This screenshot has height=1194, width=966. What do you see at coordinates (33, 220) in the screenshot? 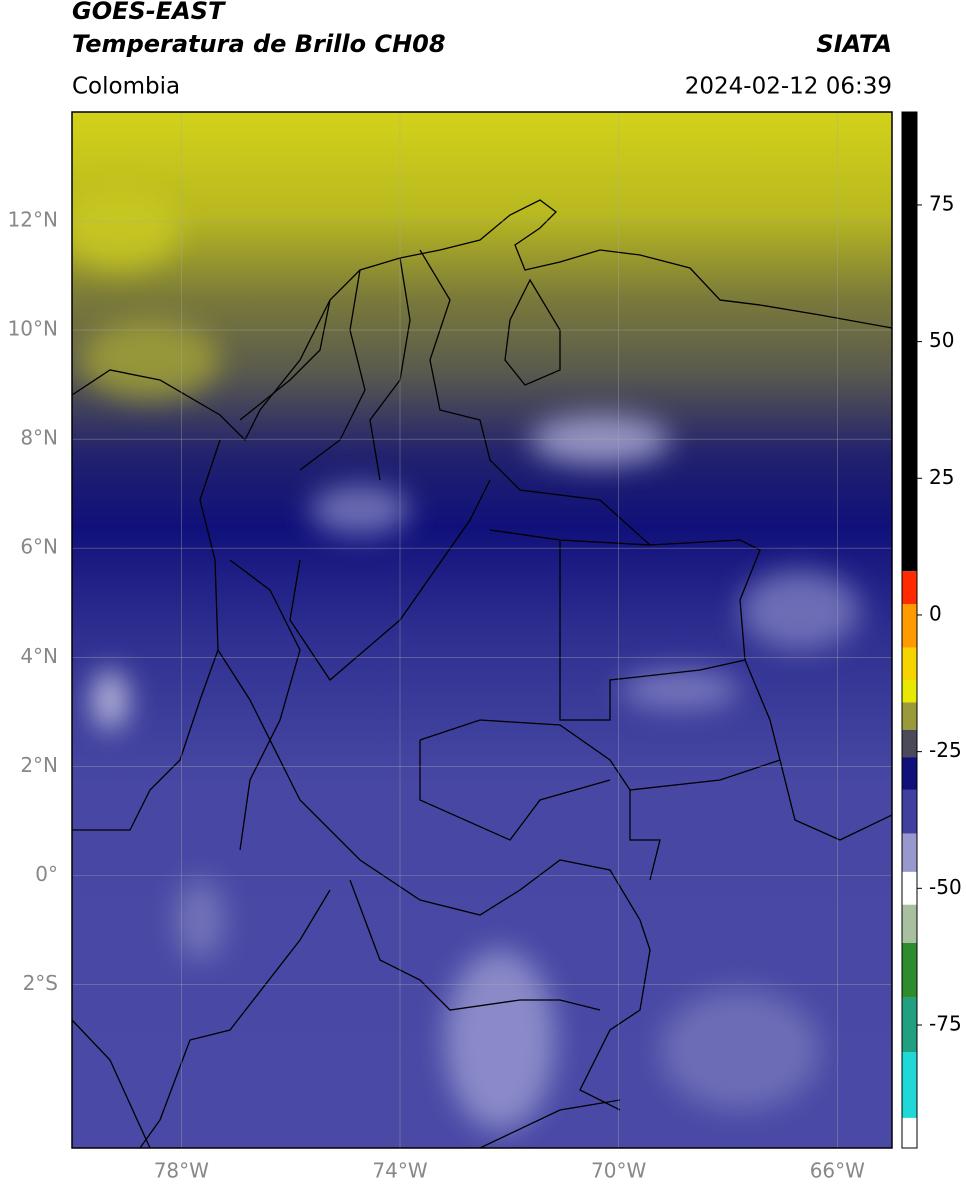
I see `lat-label: 12°N` at bounding box center [33, 220].